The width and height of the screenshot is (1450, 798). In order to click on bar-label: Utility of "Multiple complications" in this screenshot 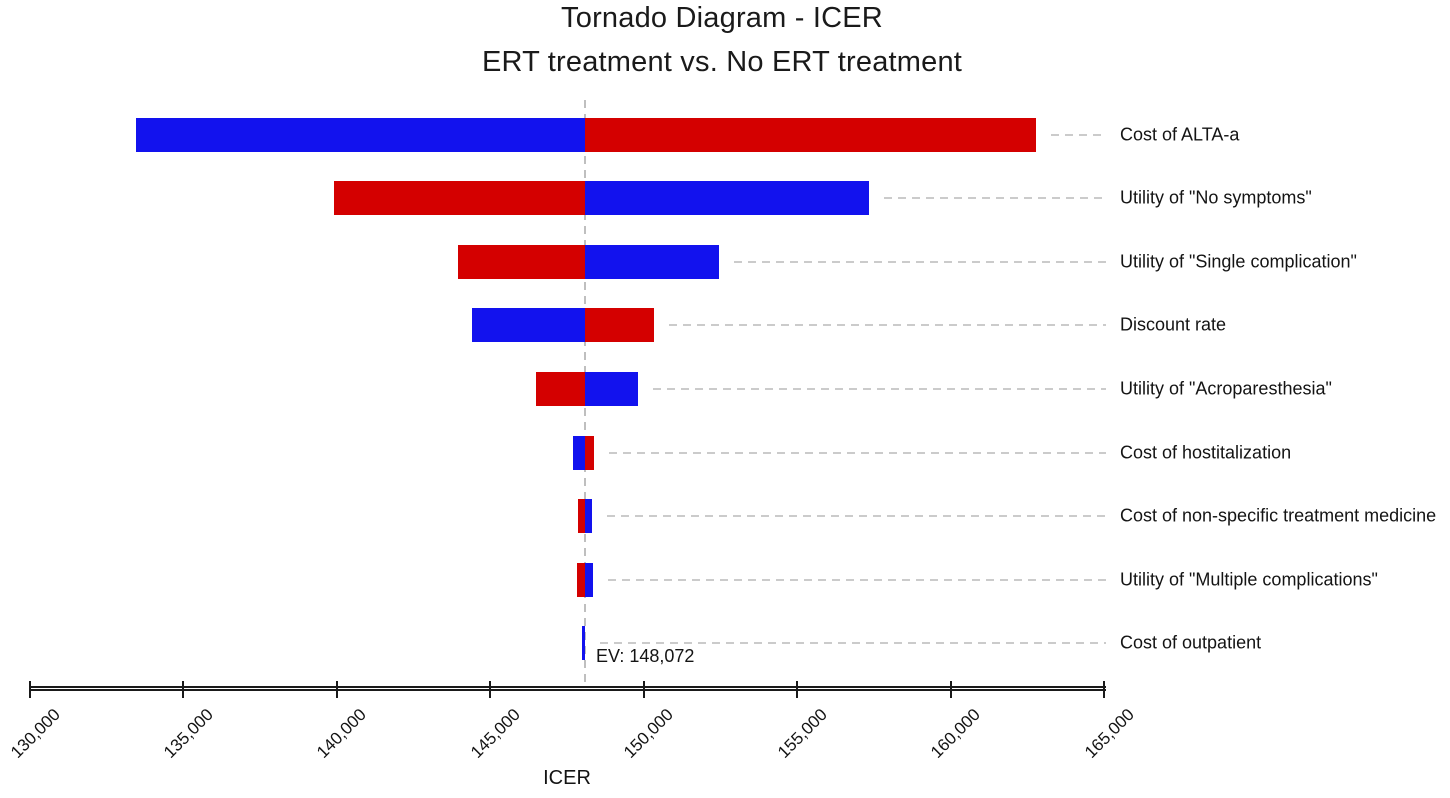, I will do `click(1249, 579)`.